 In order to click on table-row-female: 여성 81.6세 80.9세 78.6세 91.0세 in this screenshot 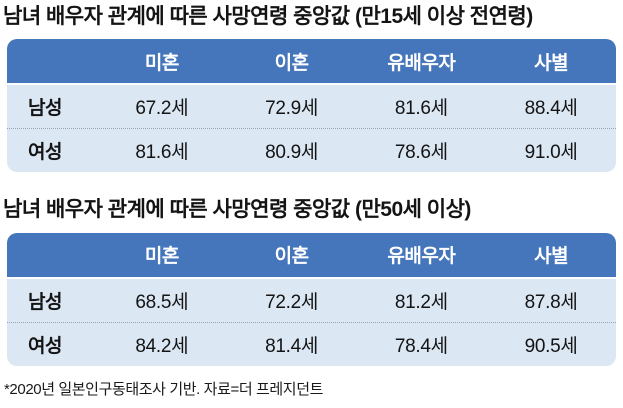, I will do `click(311, 150)`.